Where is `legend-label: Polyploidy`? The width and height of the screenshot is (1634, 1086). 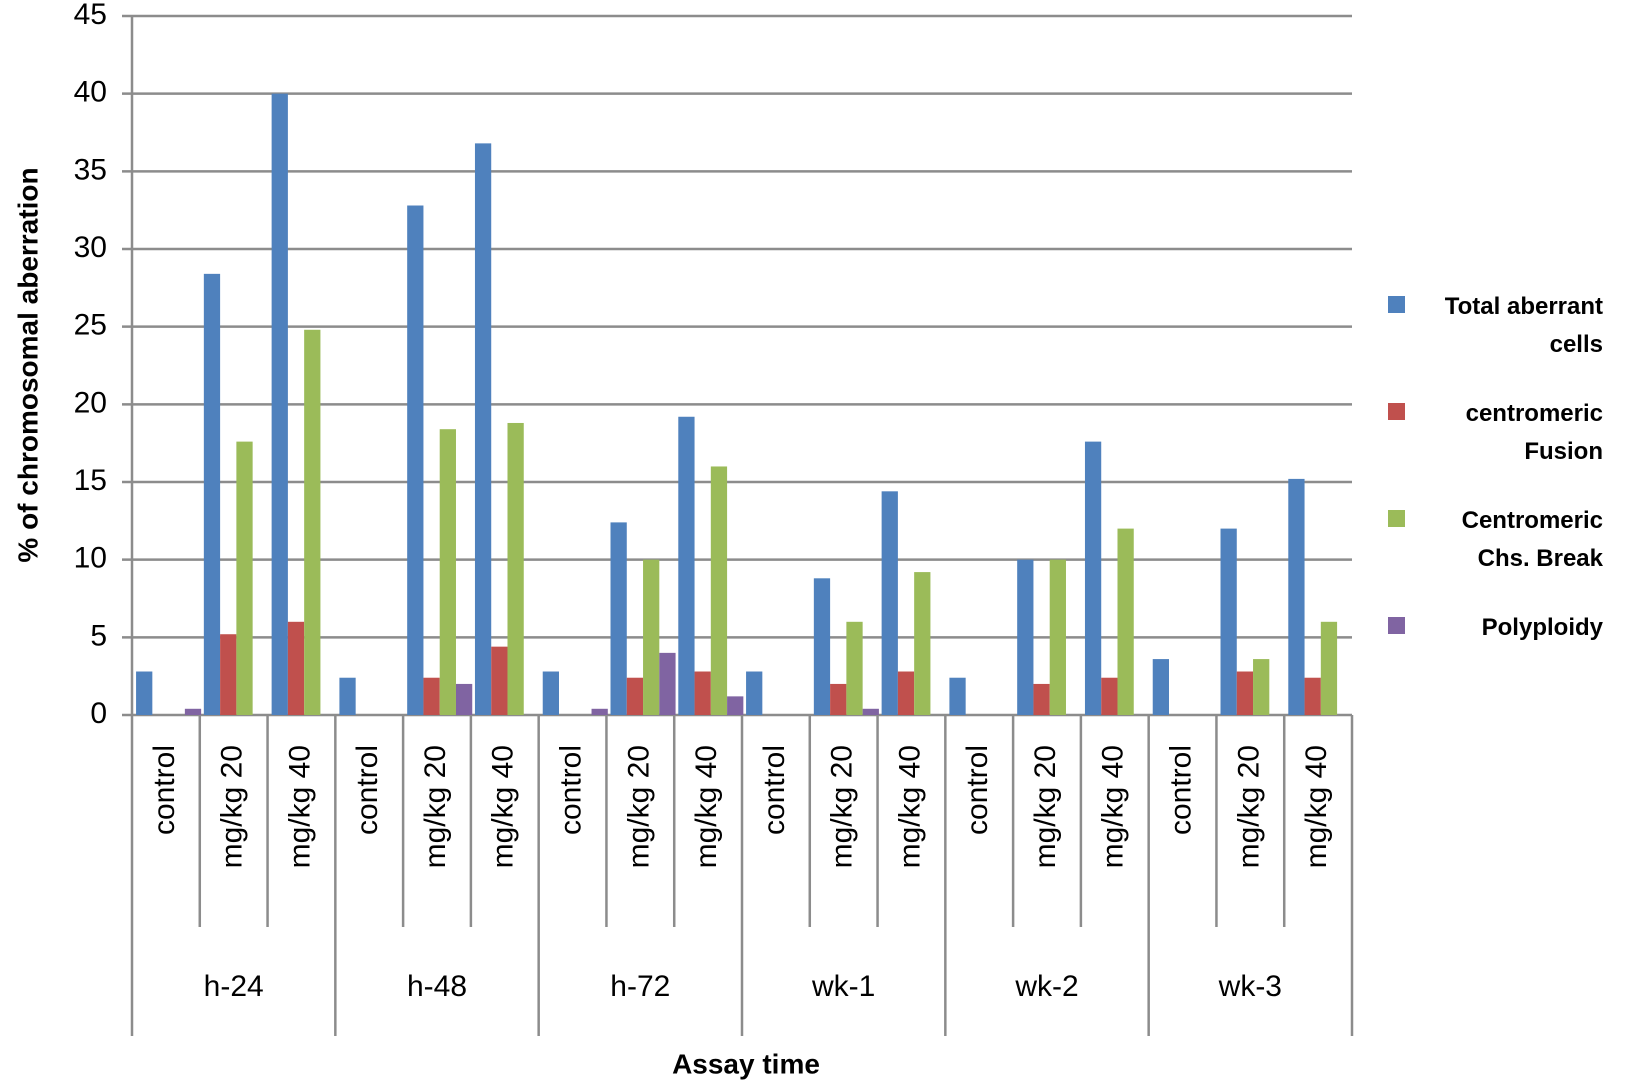
legend-label: Polyploidy is located at coordinates (1542, 627).